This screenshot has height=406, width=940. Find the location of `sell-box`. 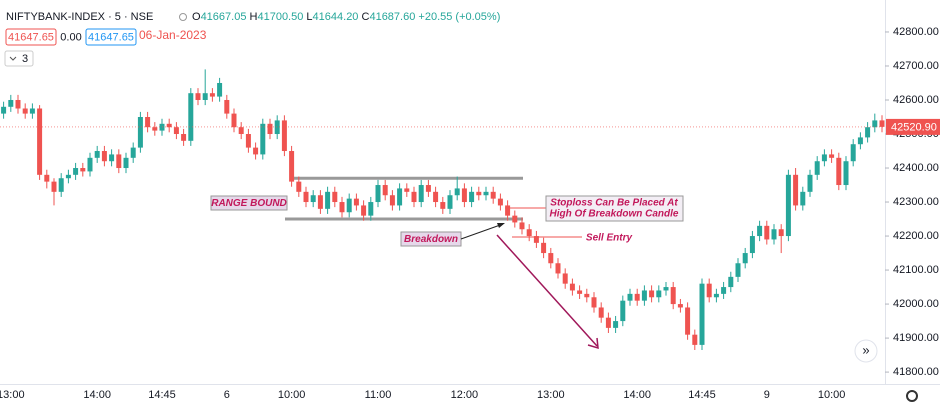

sell-box is located at coordinates (31, 37).